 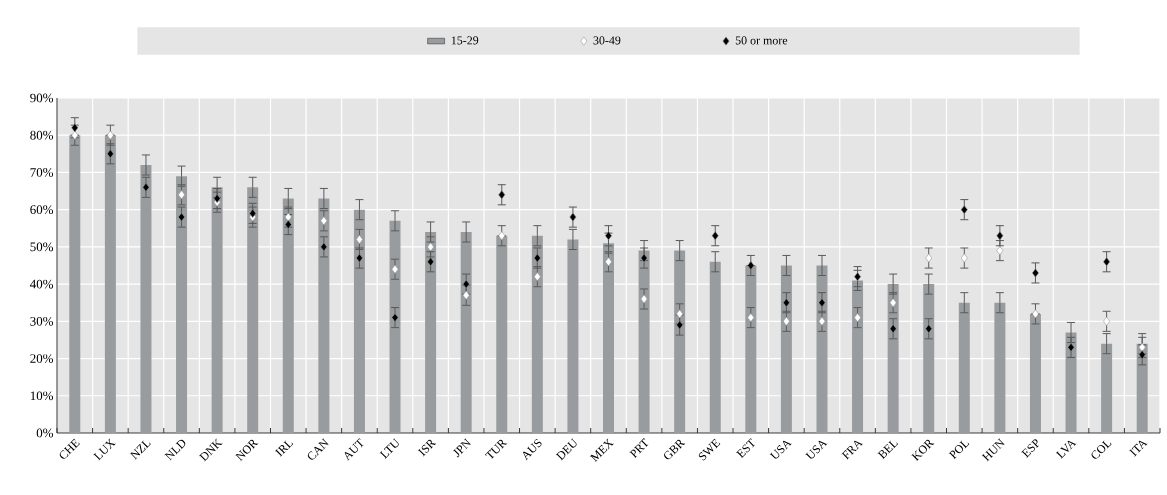 What do you see at coordinates (42, 396) in the screenshot?
I see `y-tick-label: 10%` at bounding box center [42, 396].